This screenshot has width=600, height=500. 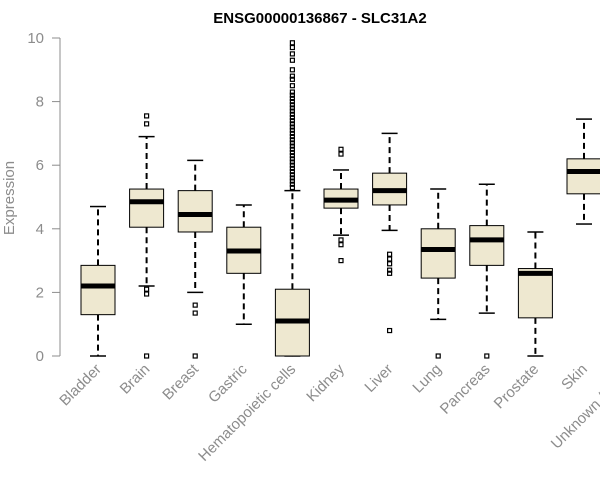 I want to click on y-tick-label: 0, so click(x=40, y=356).